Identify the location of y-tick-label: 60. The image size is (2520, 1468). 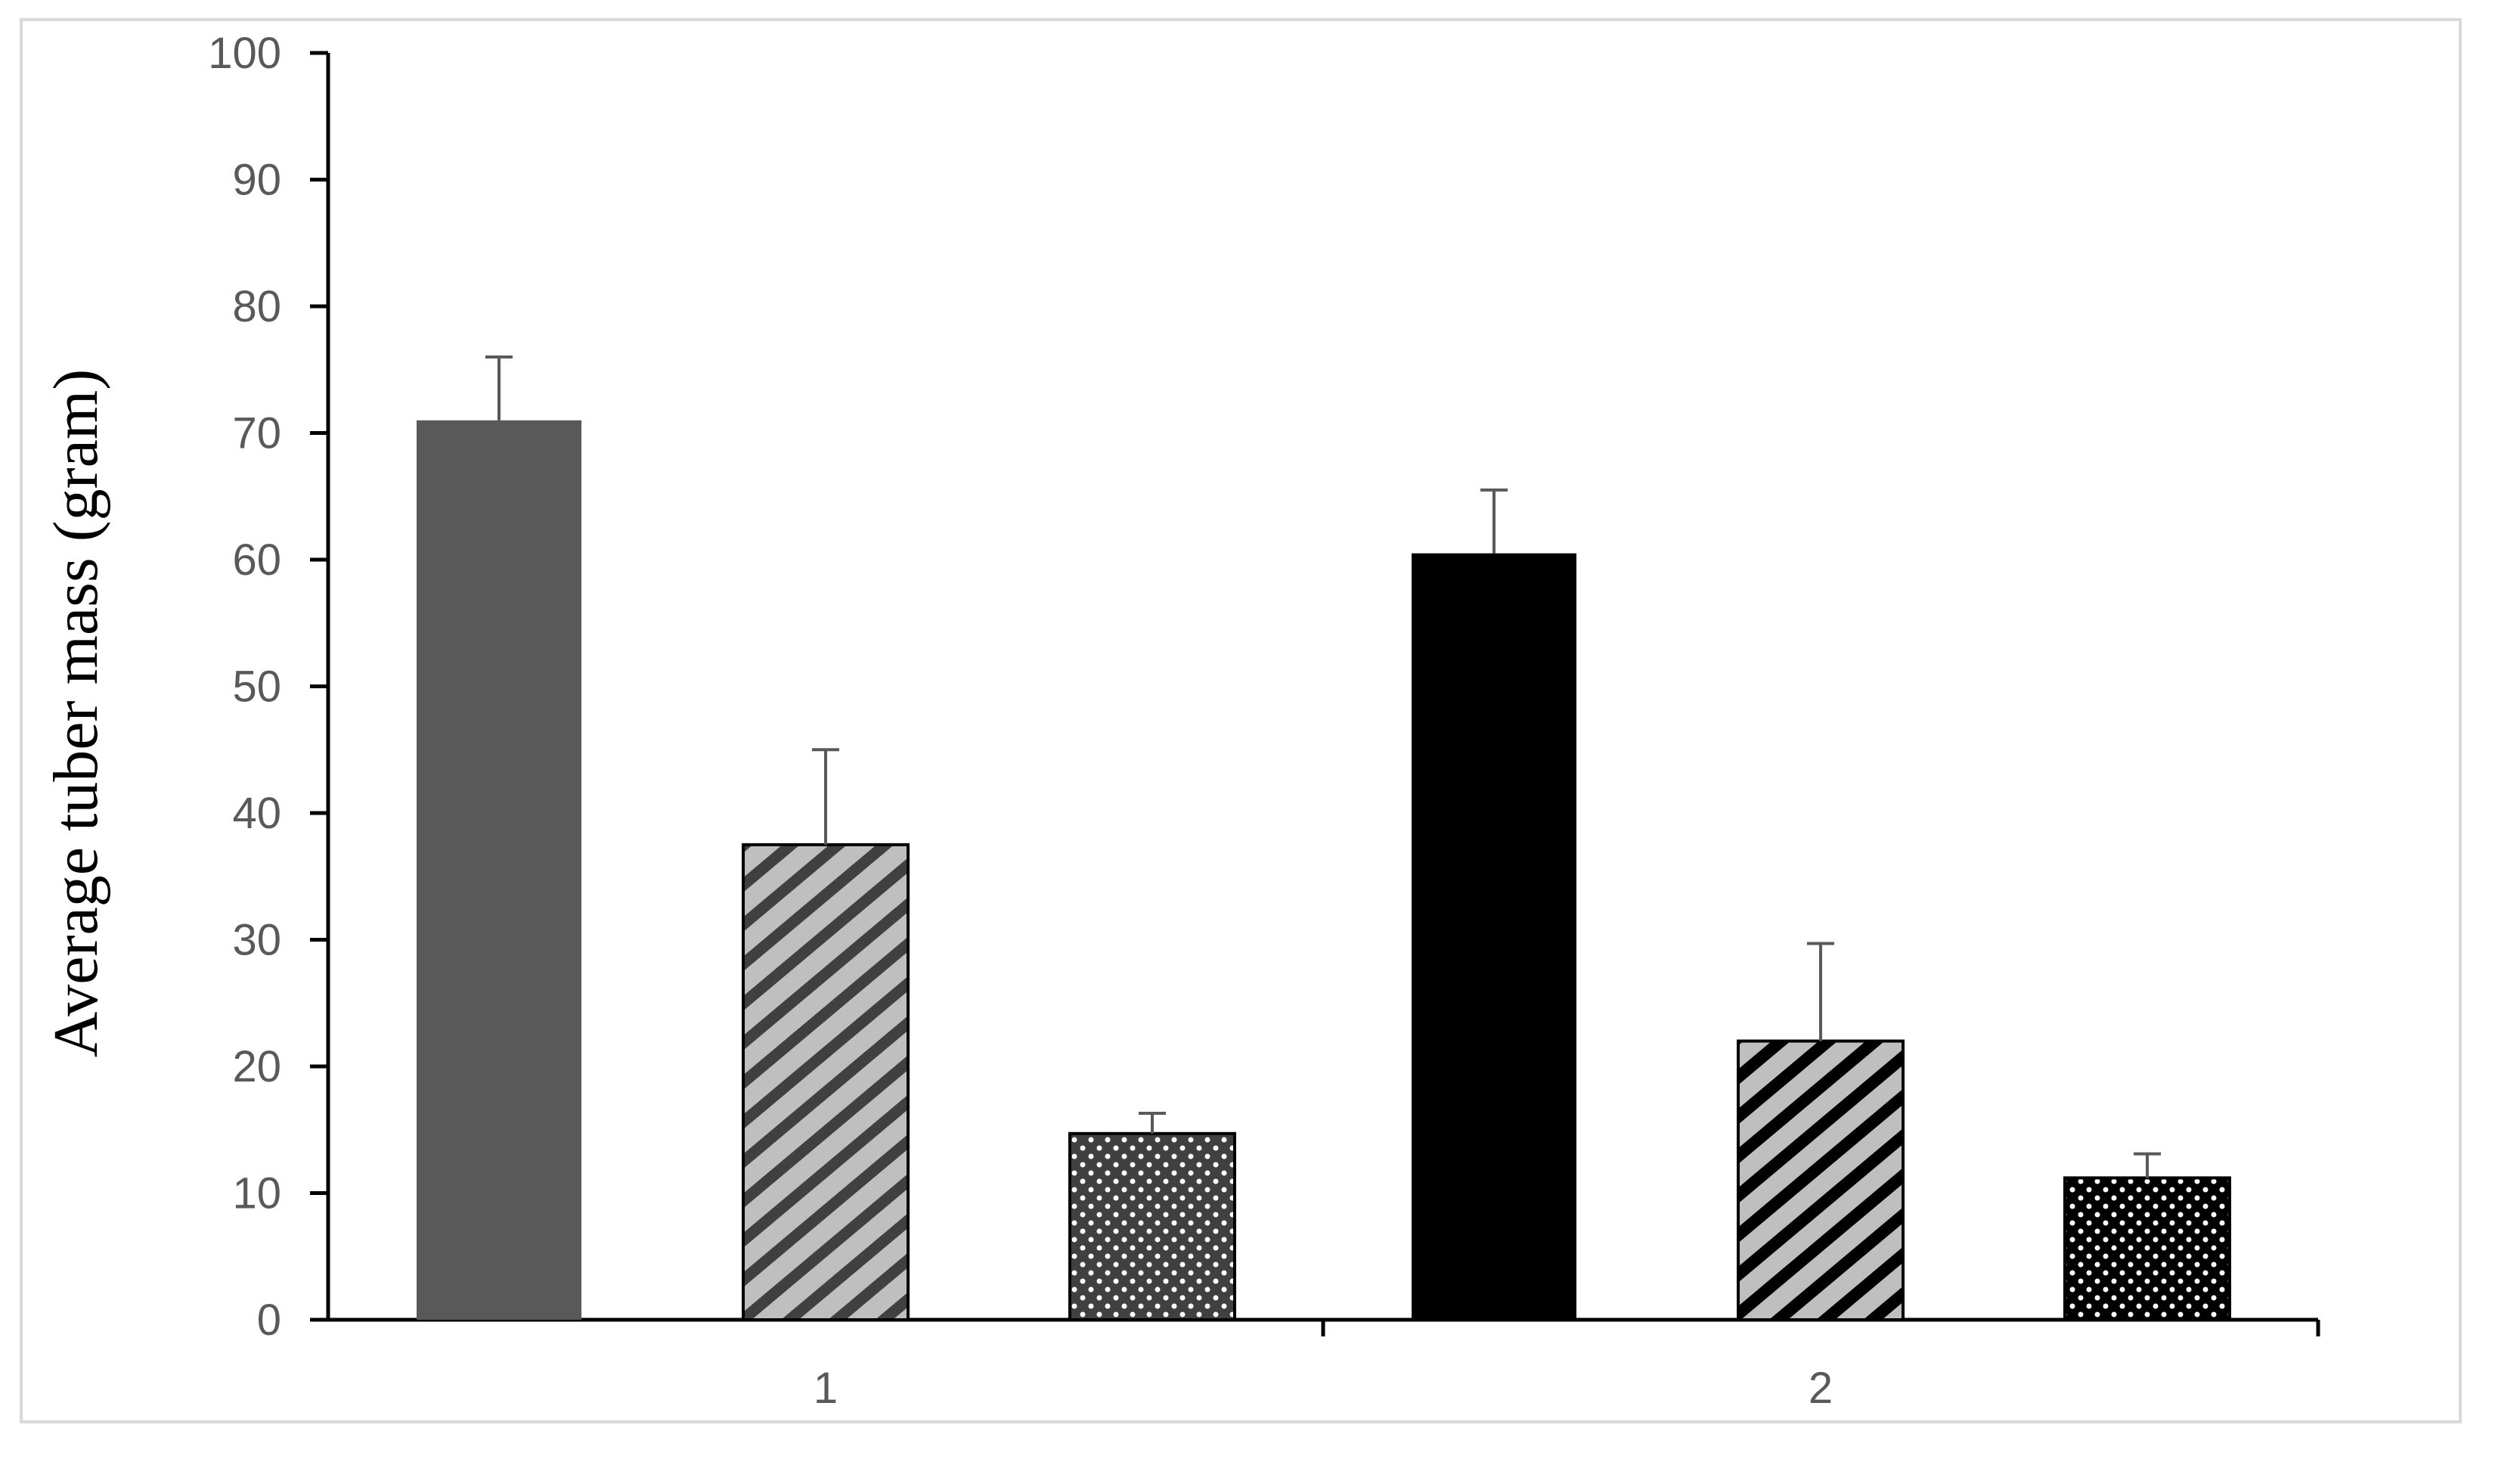
(256, 560).